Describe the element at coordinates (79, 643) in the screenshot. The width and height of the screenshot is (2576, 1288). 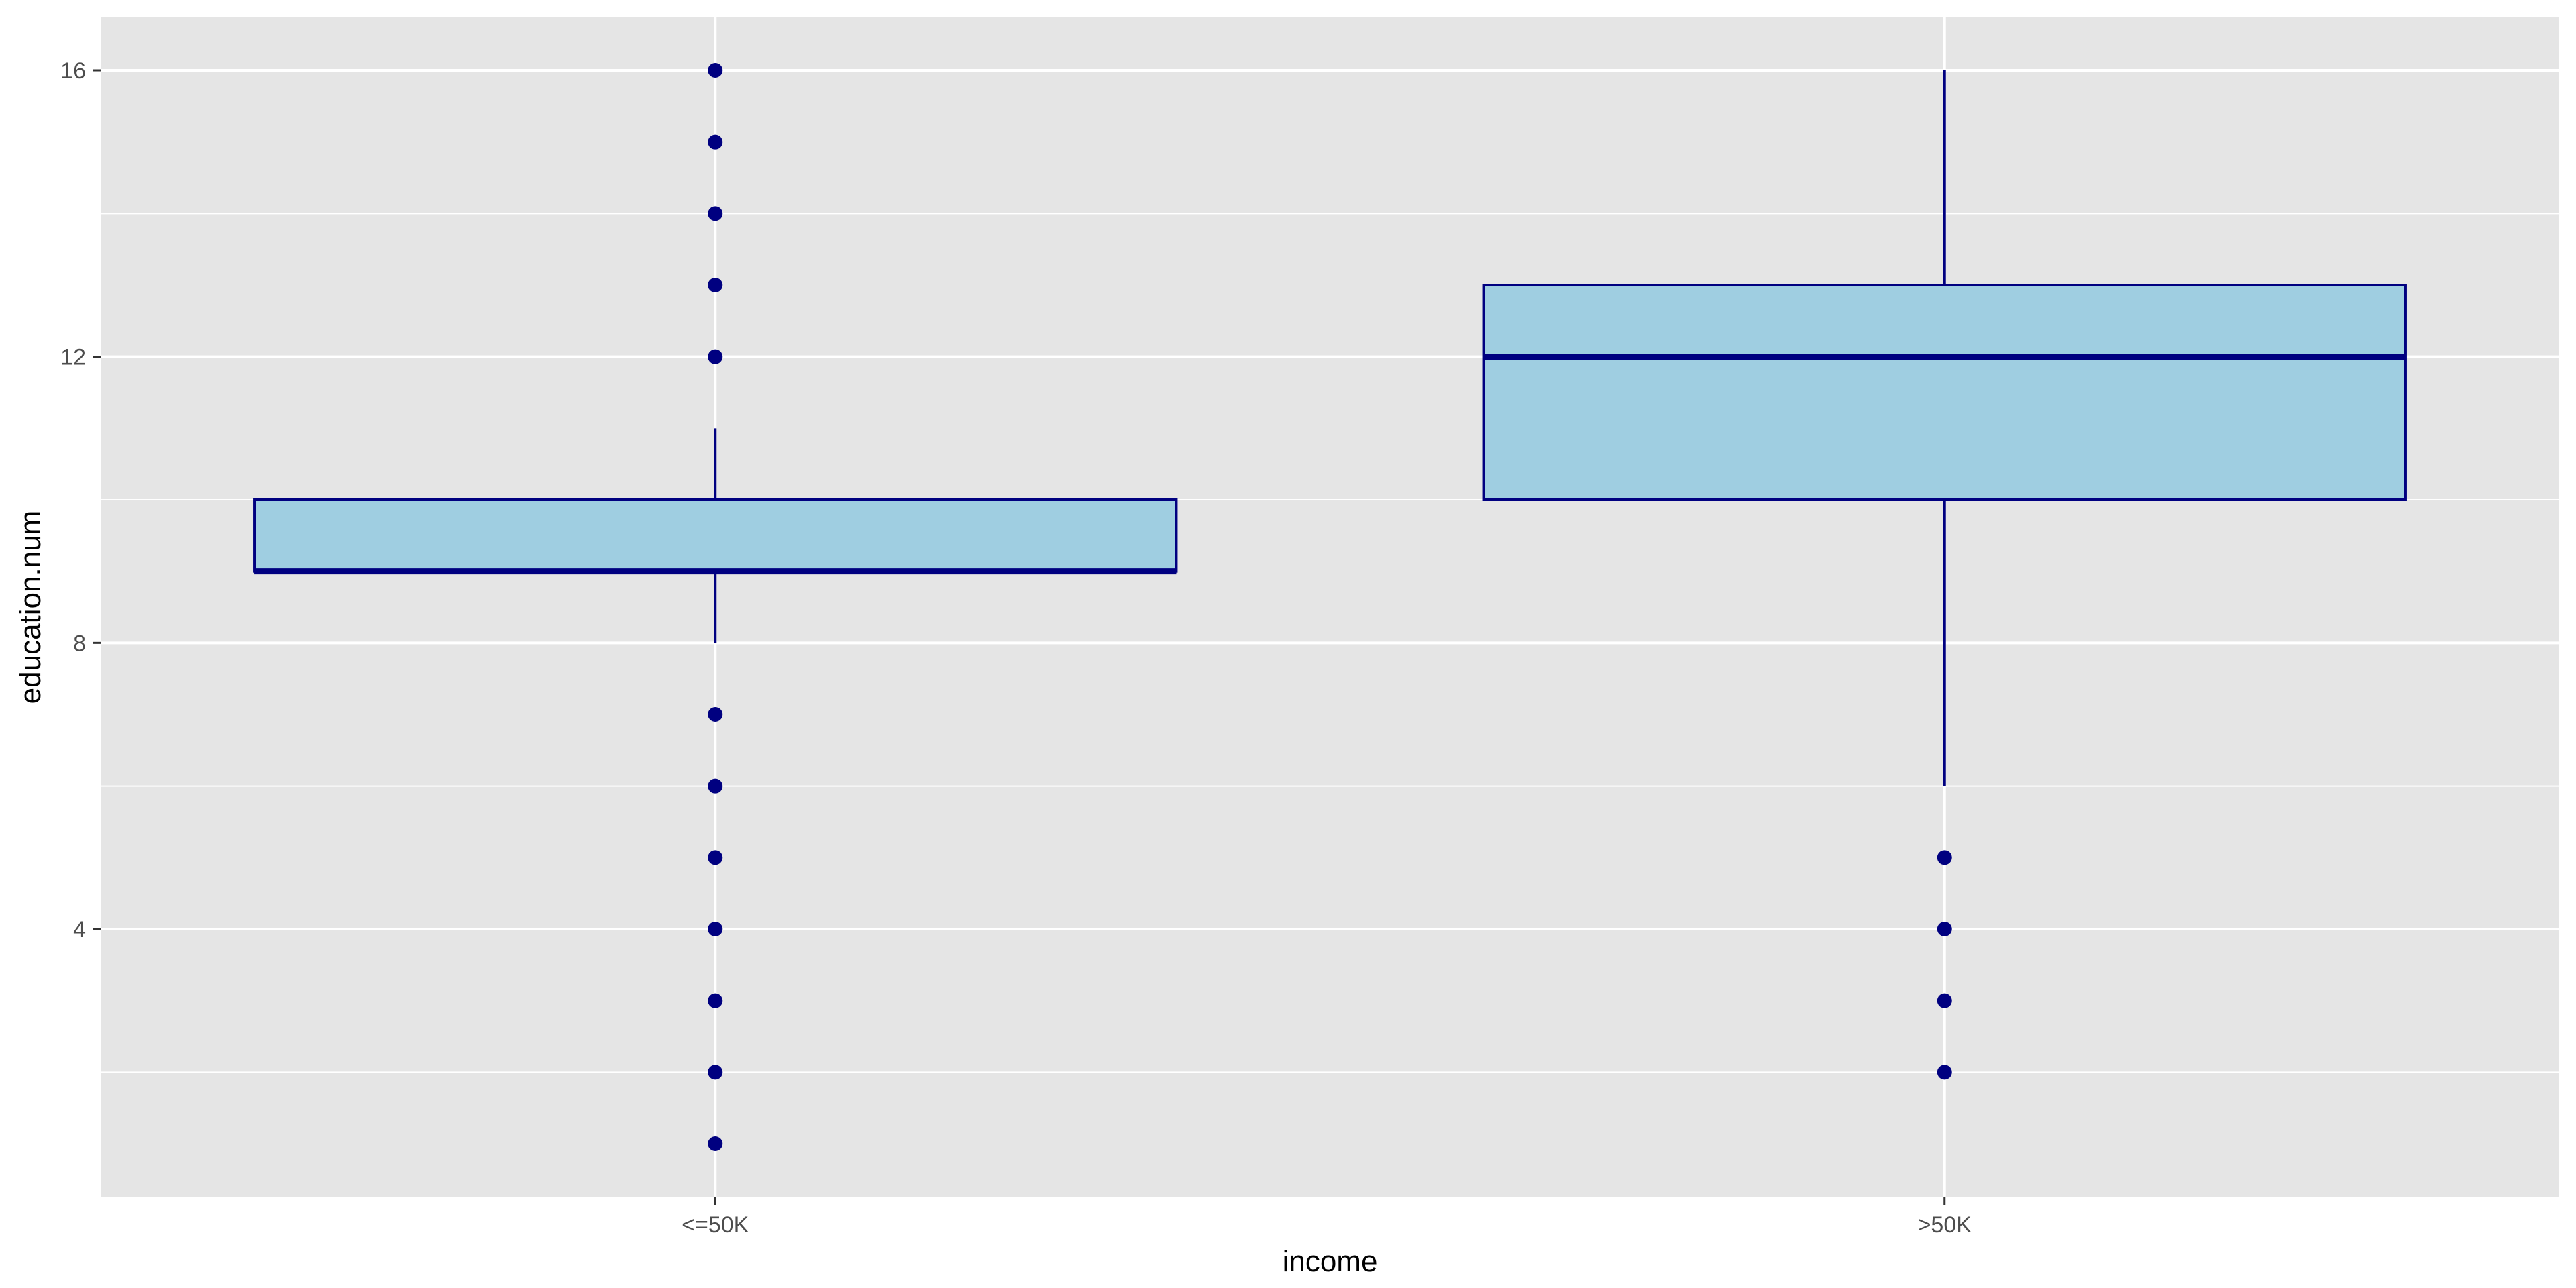
I see `y-tick-label: 8` at that location.